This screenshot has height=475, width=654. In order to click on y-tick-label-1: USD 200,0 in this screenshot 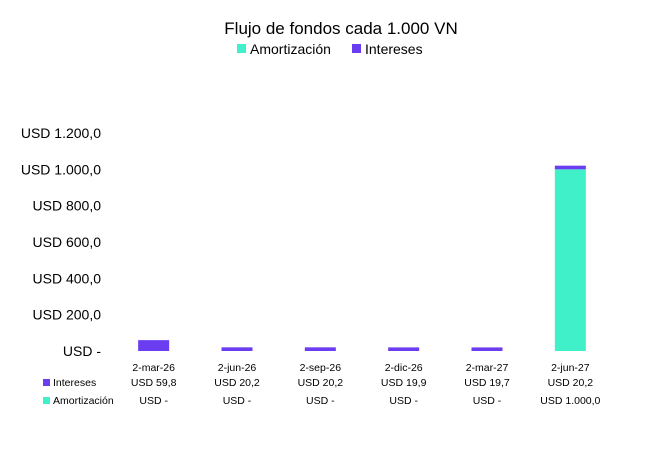, I will do `click(67, 315)`.